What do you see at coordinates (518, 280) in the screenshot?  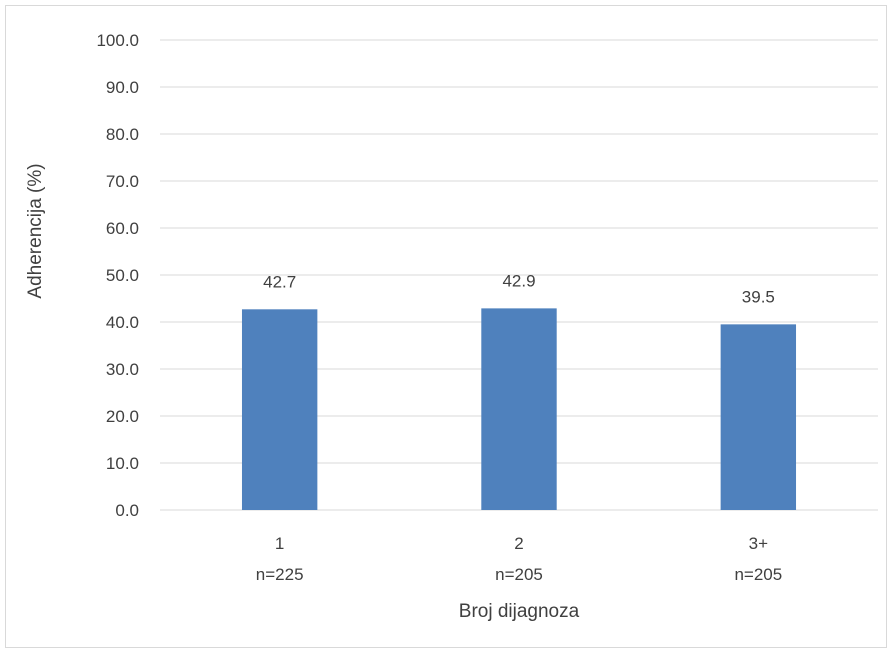 I see `data-label: 42.9` at bounding box center [518, 280].